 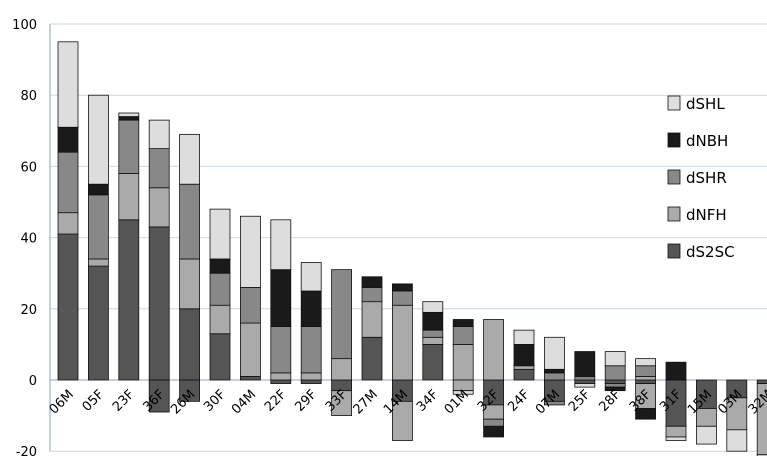 What do you see at coordinates (28, 96) in the screenshot?
I see `y-tick-label: 80` at bounding box center [28, 96].